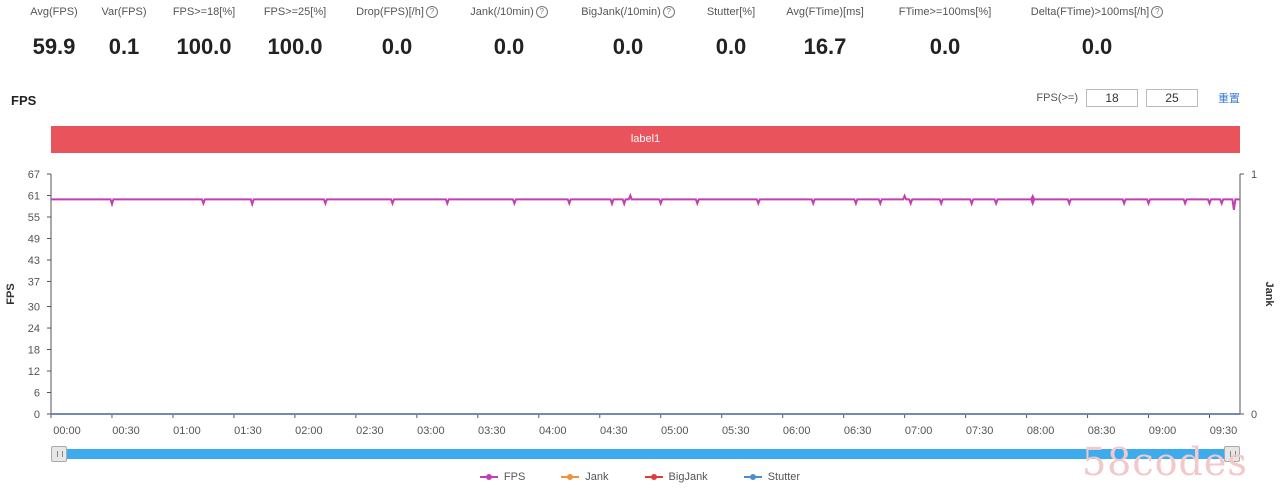  What do you see at coordinates (919, 431) in the screenshot?
I see `x-tick-label-14: 07:00` at bounding box center [919, 431].